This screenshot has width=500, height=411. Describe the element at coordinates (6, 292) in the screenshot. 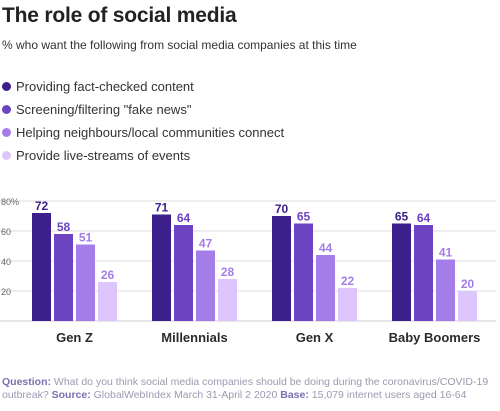

I see `y-tick-label: 20` at that location.